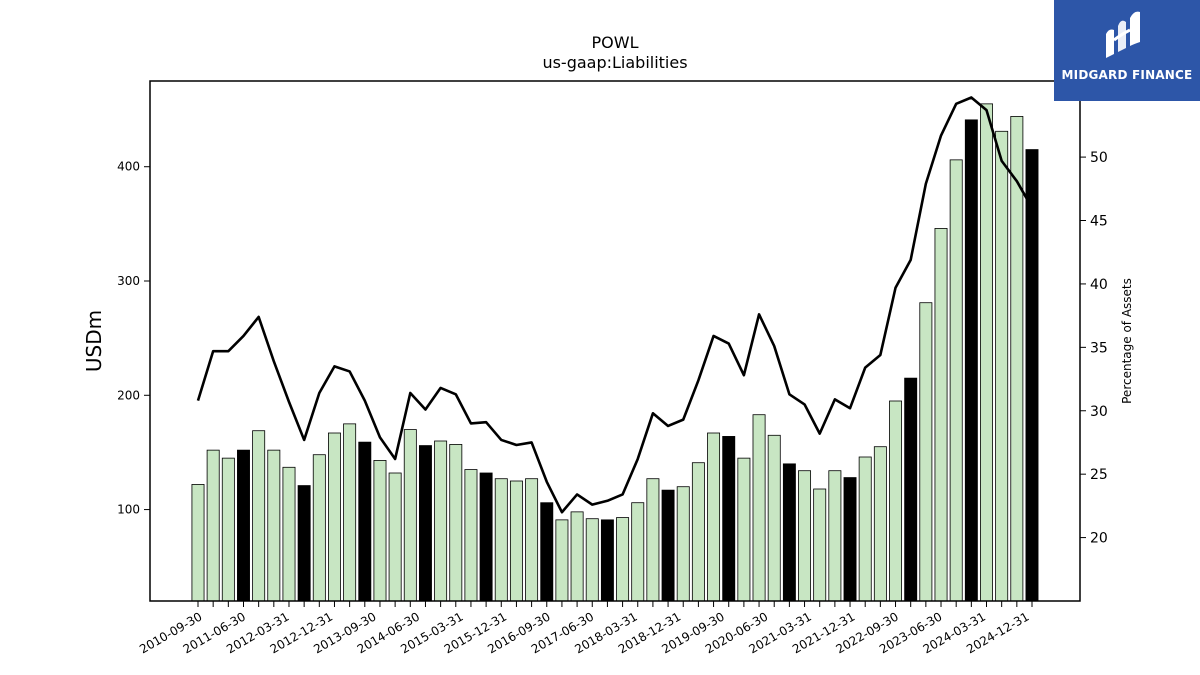 This screenshot has width=1200, height=675. What do you see at coordinates (1123, 34) in the screenshot?
I see `logo-mark-icon` at bounding box center [1123, 34].